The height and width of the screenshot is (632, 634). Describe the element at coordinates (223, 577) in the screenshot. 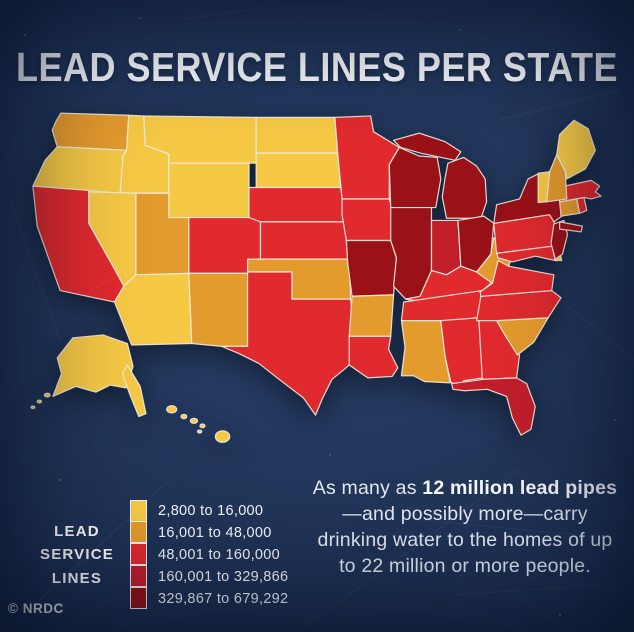

I see `legend-label-4: 160,001 to 329,866` at that location.